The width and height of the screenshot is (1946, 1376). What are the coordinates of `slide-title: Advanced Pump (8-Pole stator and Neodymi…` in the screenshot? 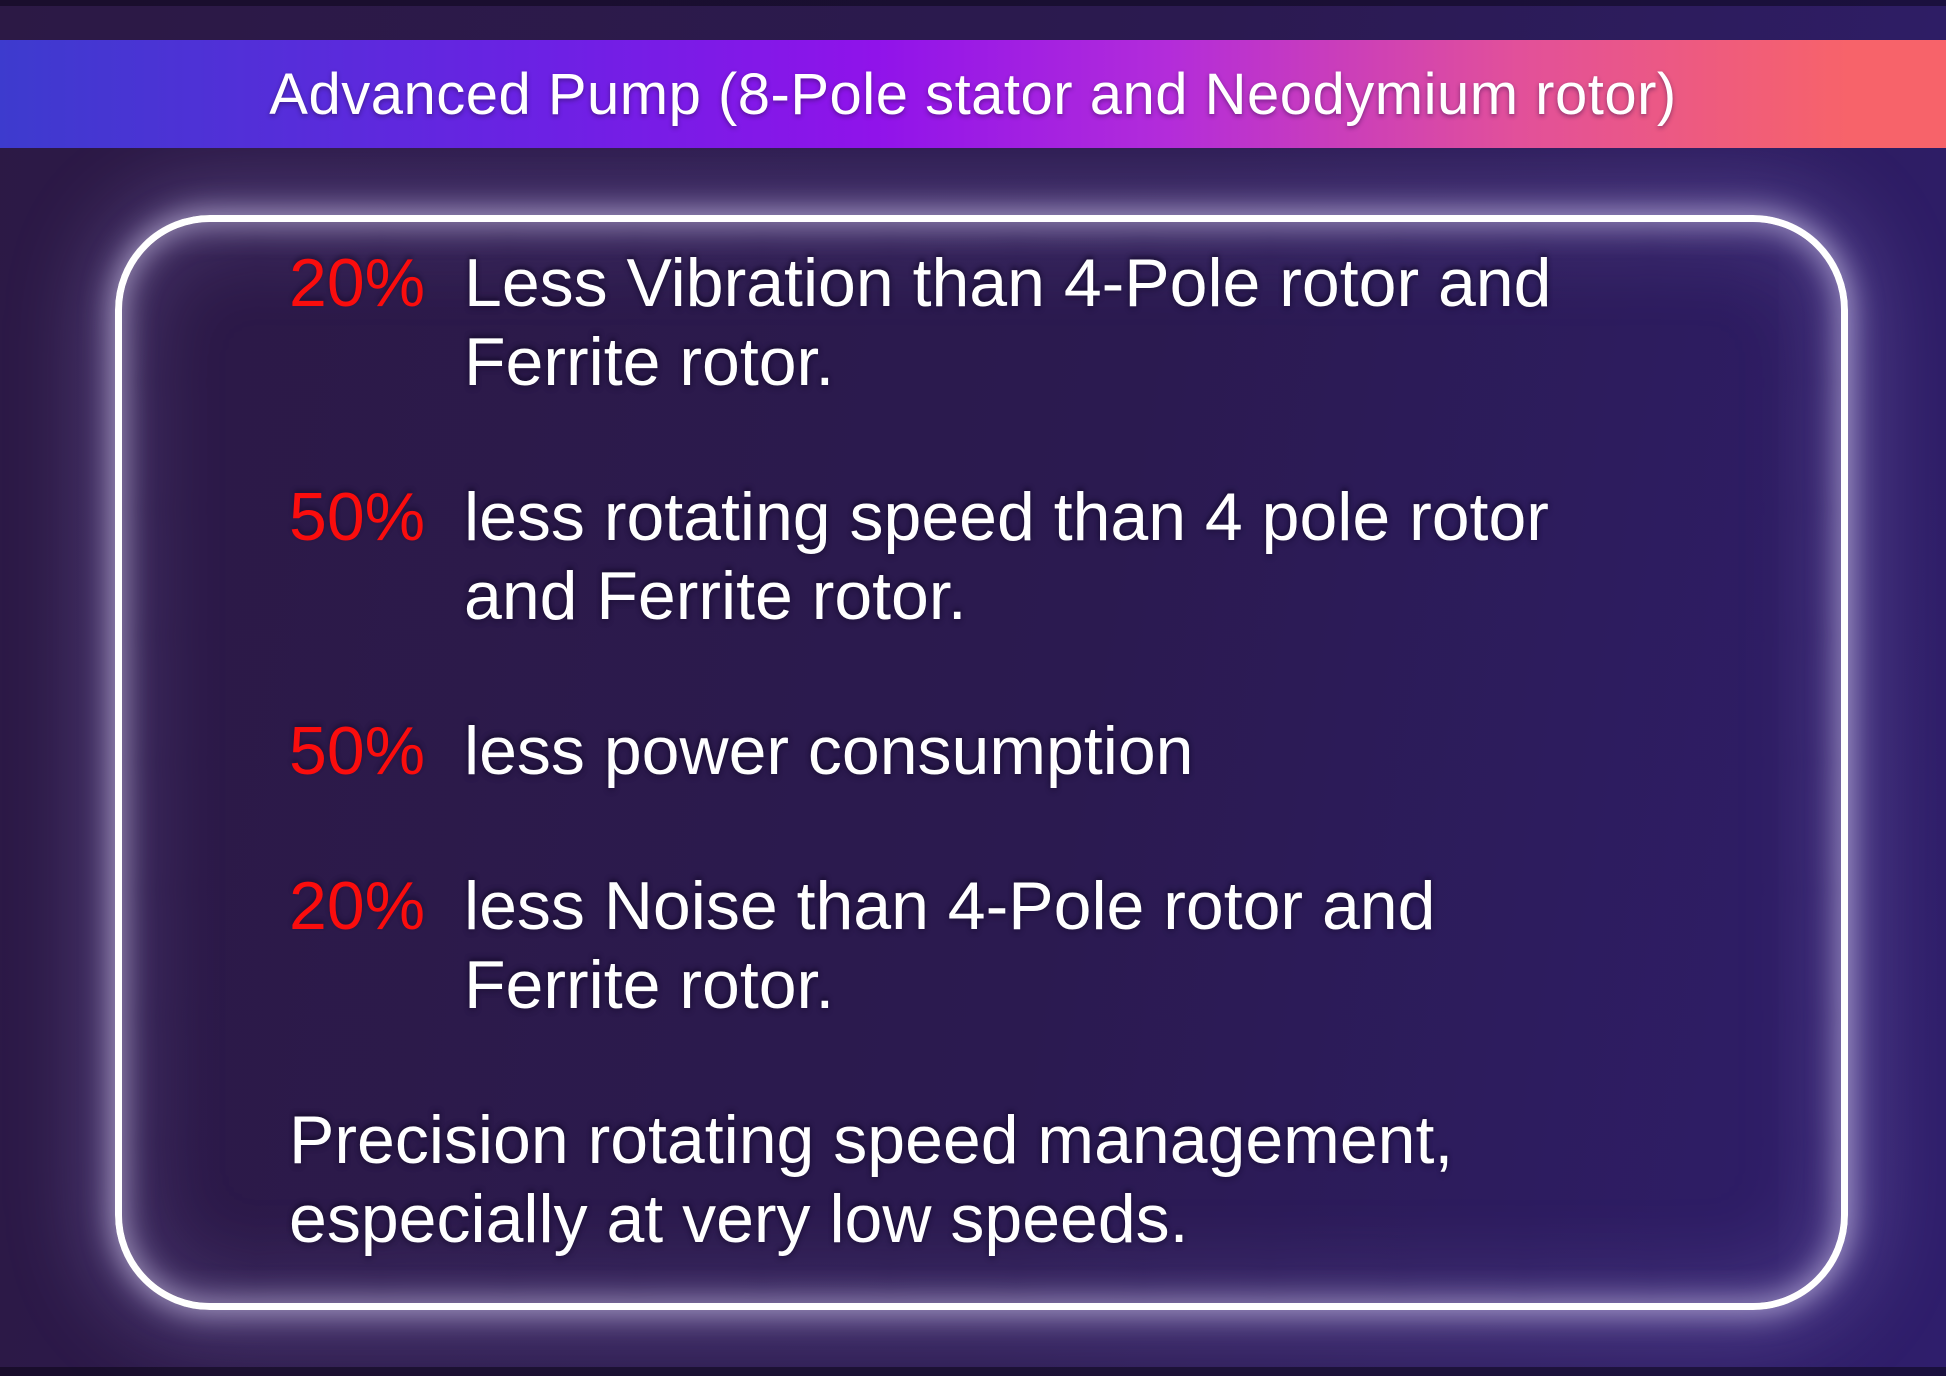 It's located at (973, 94).